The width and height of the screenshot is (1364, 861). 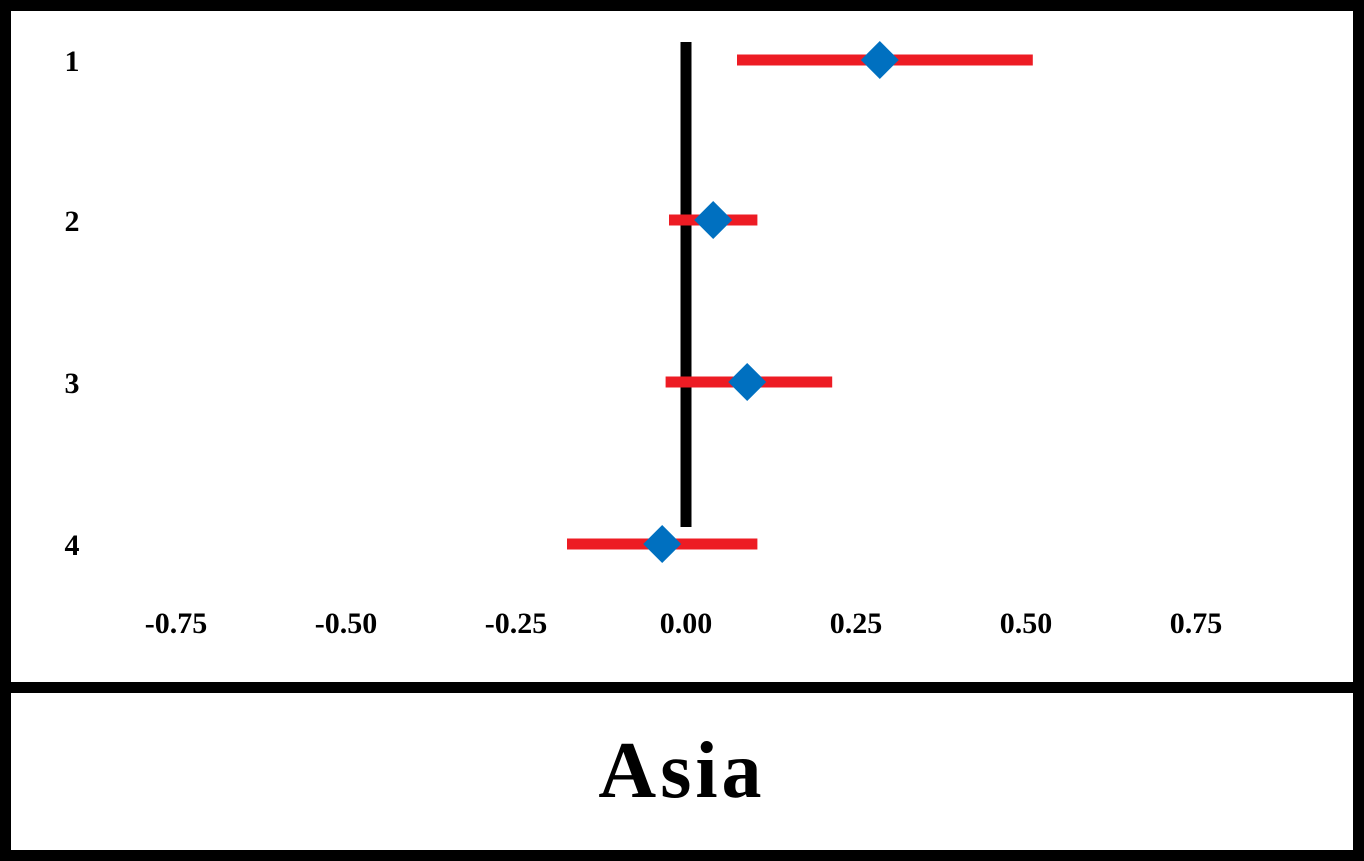 I want to click on x-tick-label: 0.00, so click(x=686, y=623).